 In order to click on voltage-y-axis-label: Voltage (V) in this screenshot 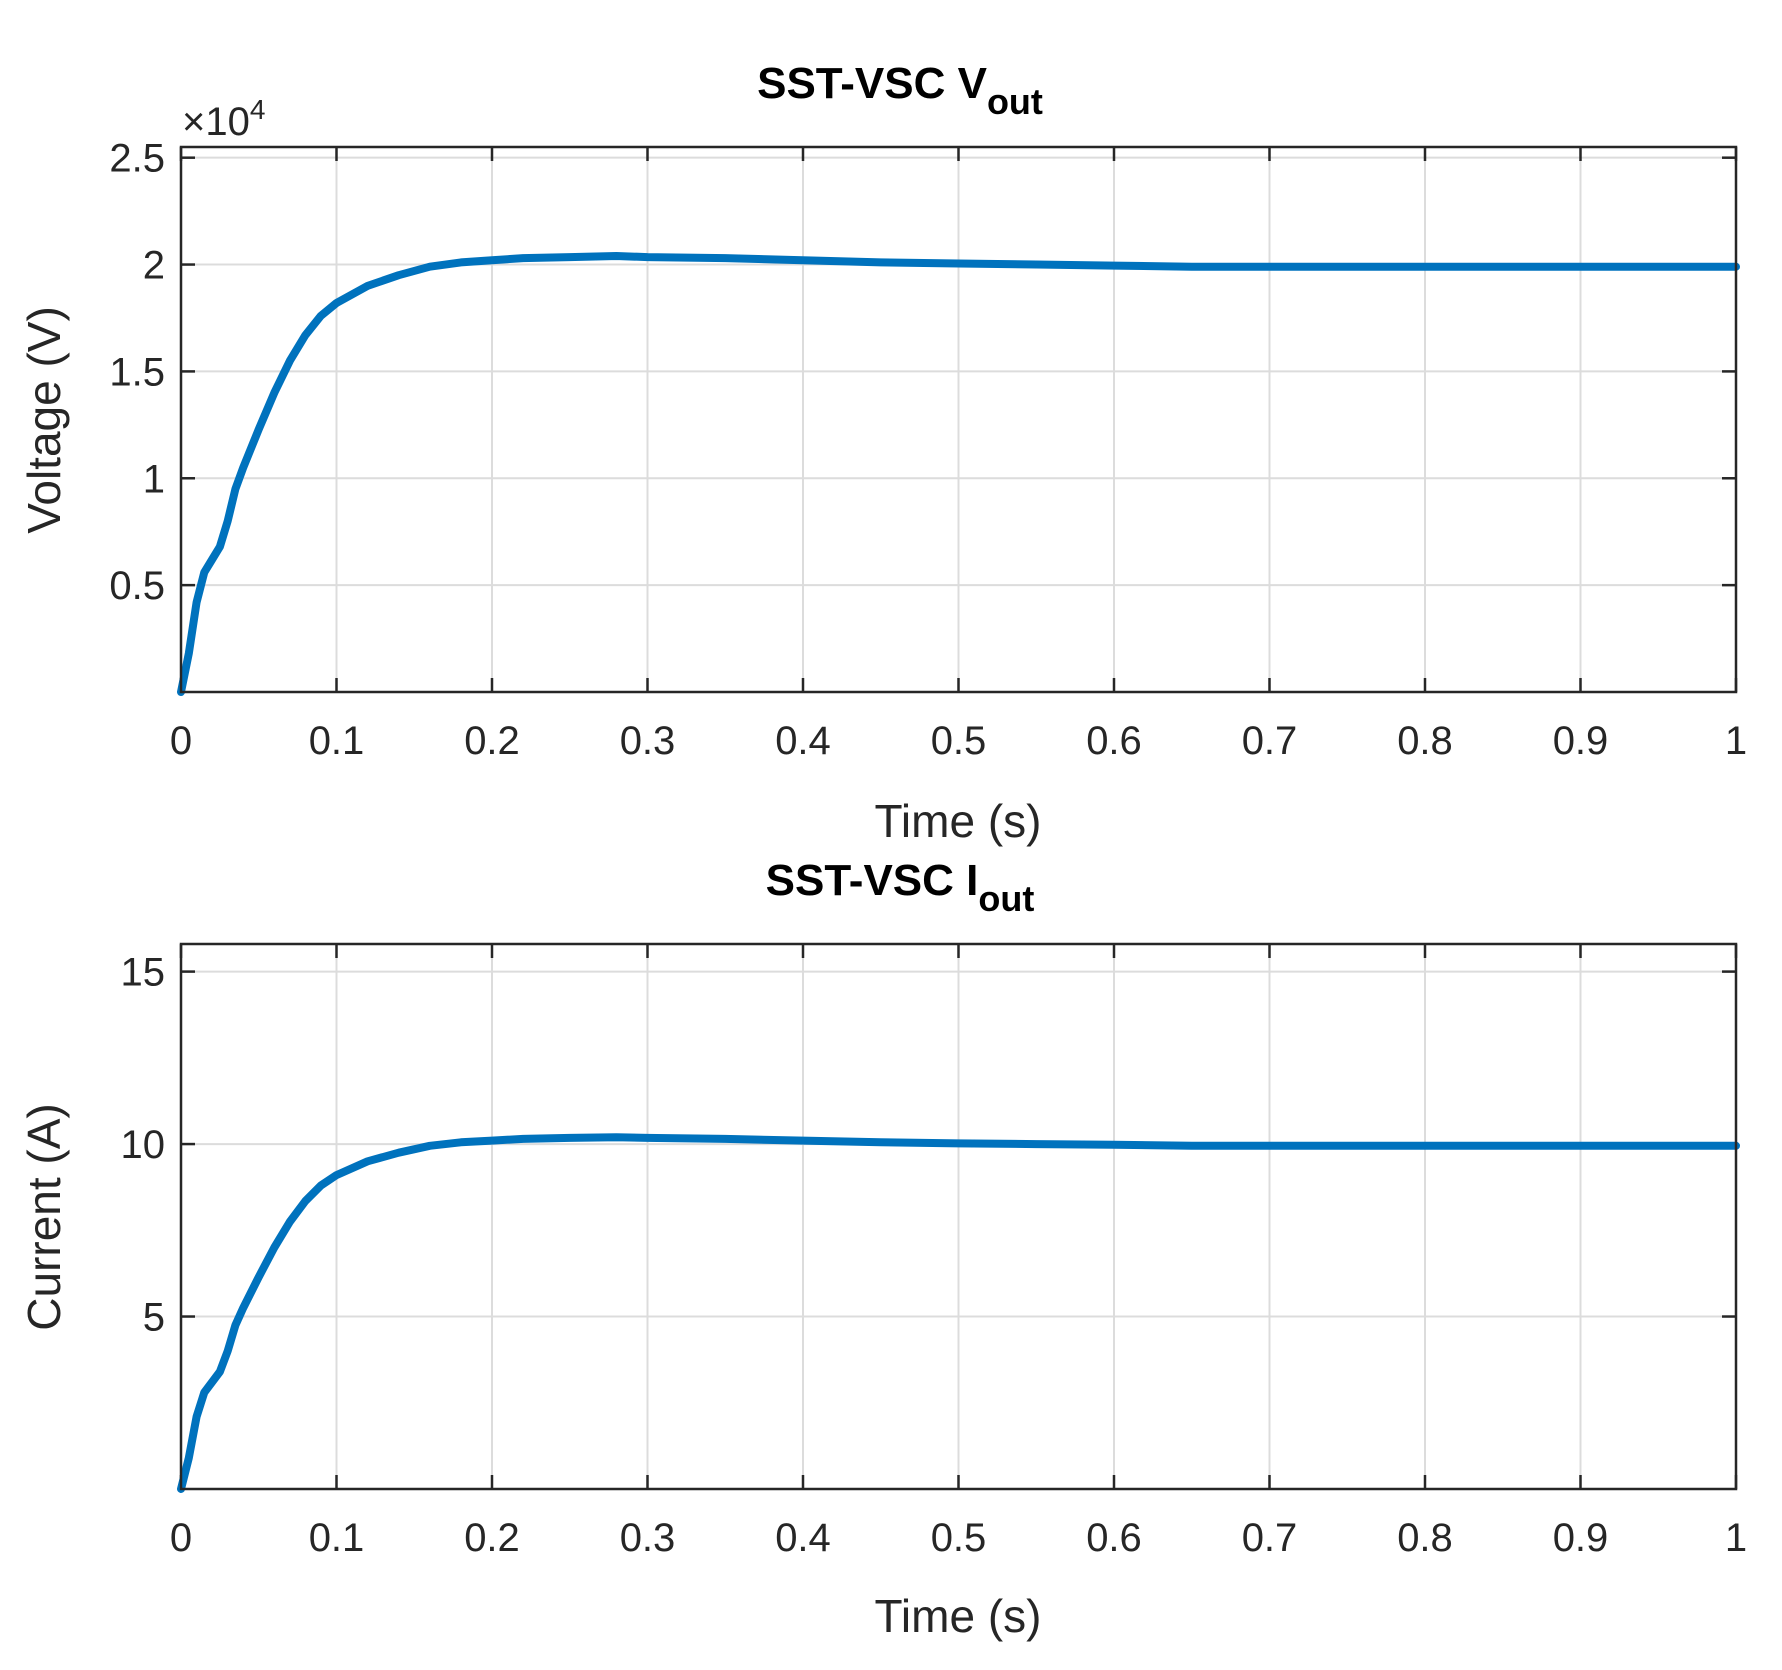, I will do `click(44, 420)`.